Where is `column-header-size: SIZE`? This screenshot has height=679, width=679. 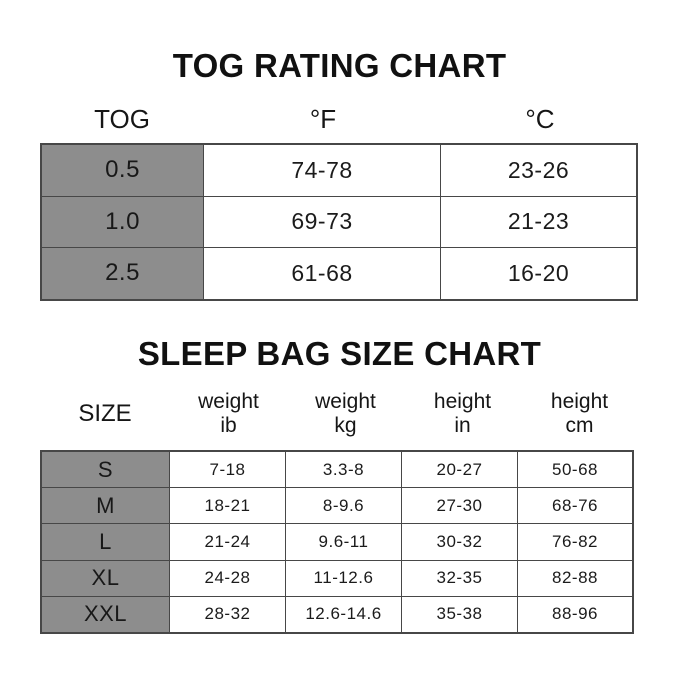 column-header-size: SIZE is located at coordinates (105, 414).